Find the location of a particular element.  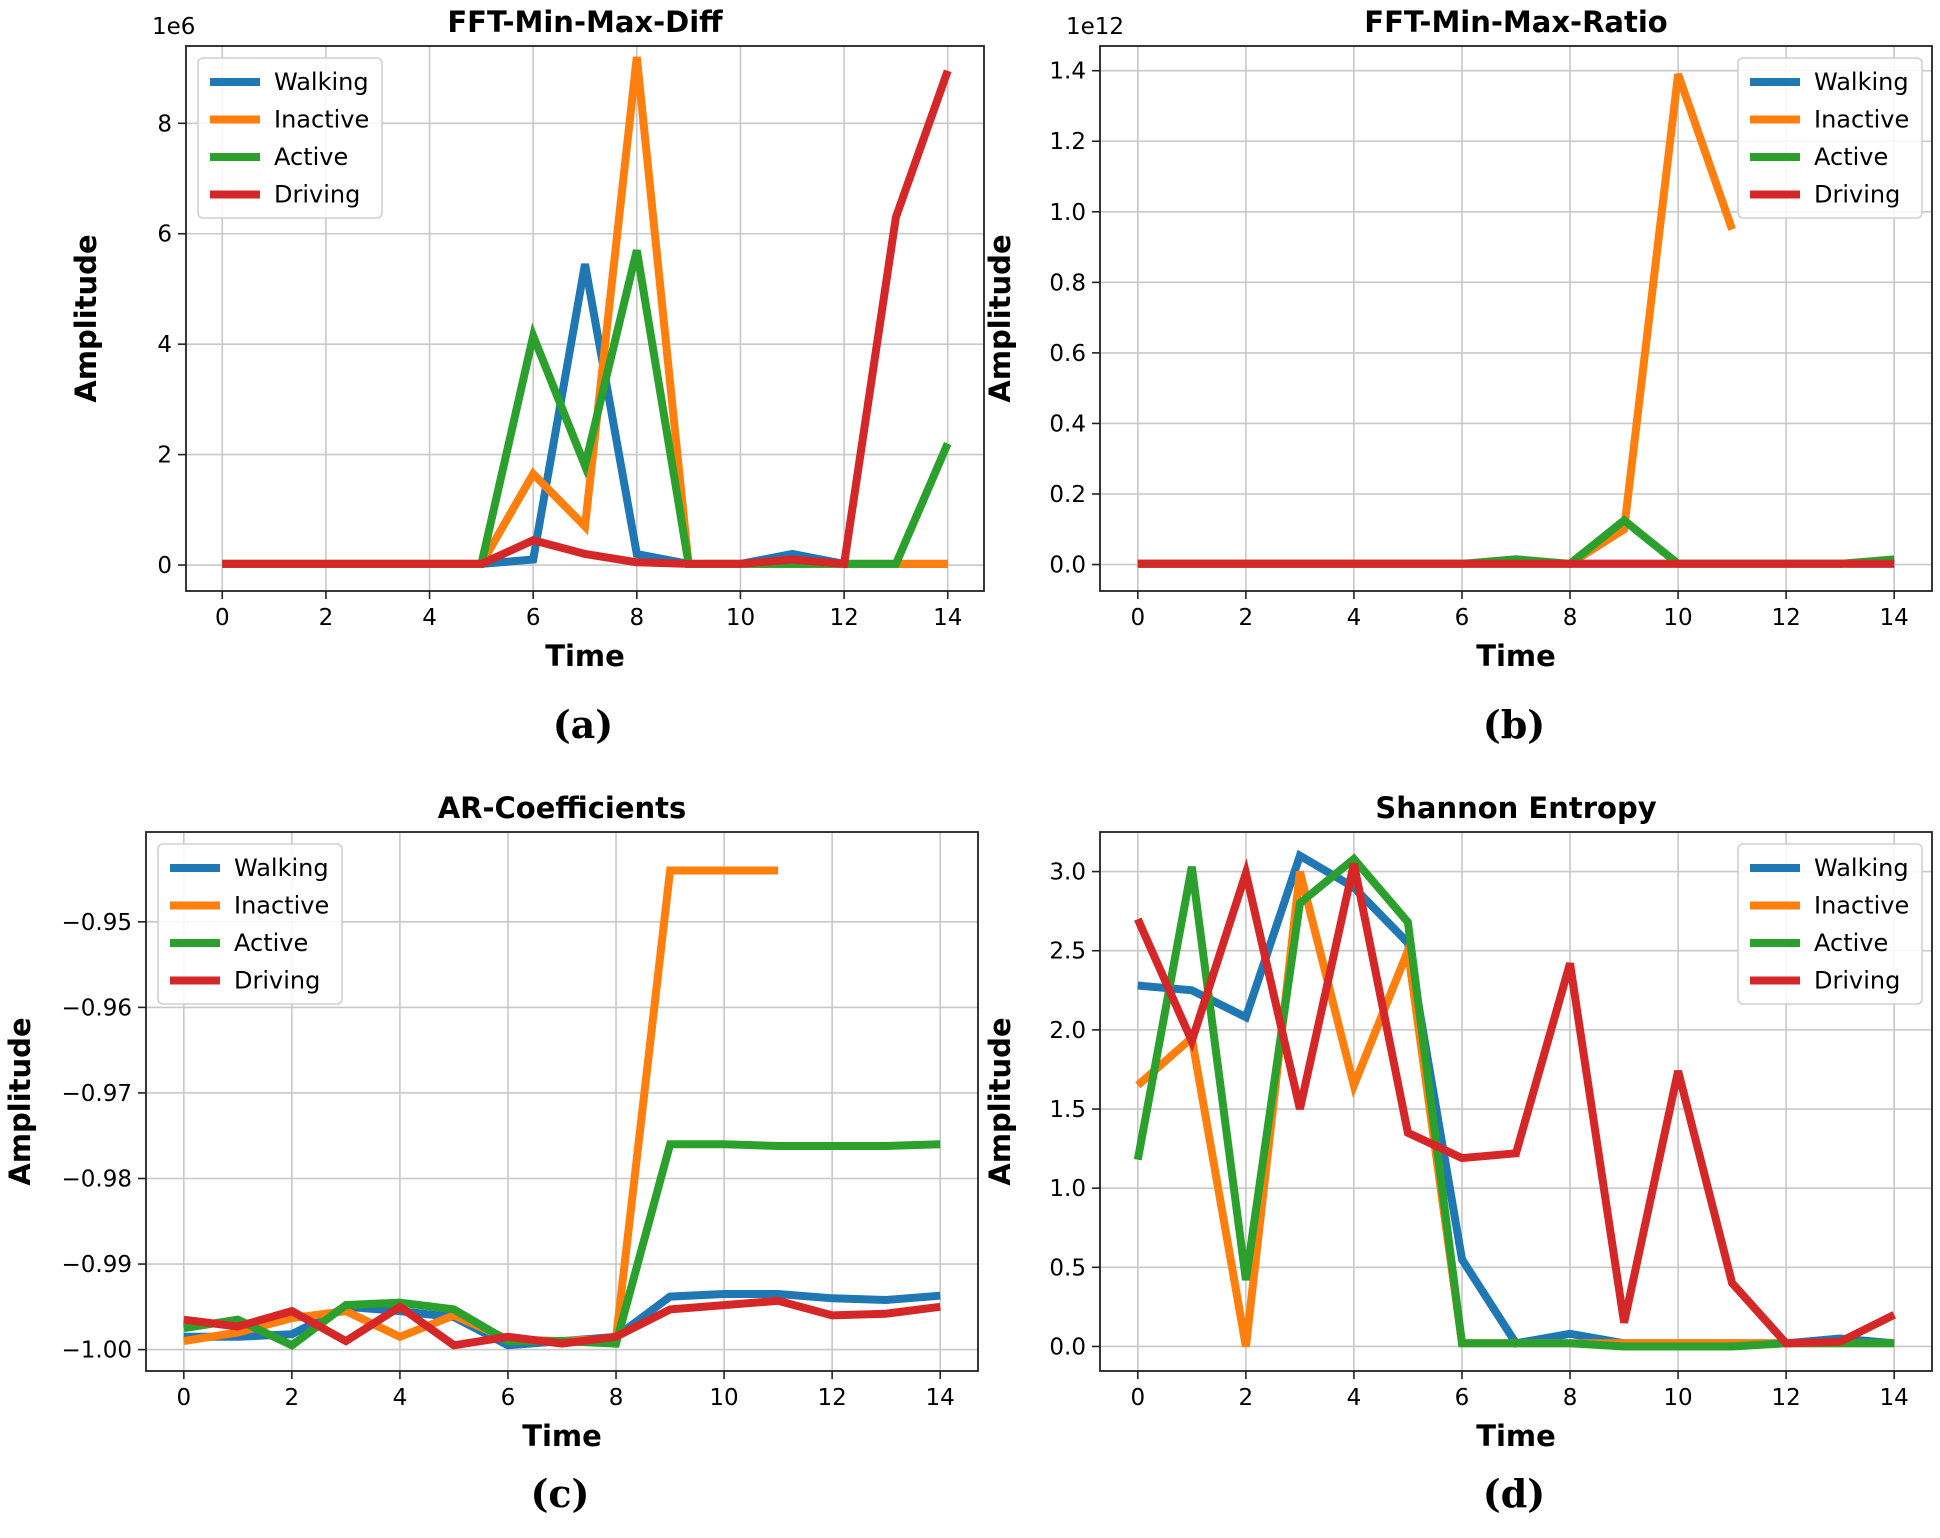

chart-title: AR-Coefficients is located at coordinates (562, 808).